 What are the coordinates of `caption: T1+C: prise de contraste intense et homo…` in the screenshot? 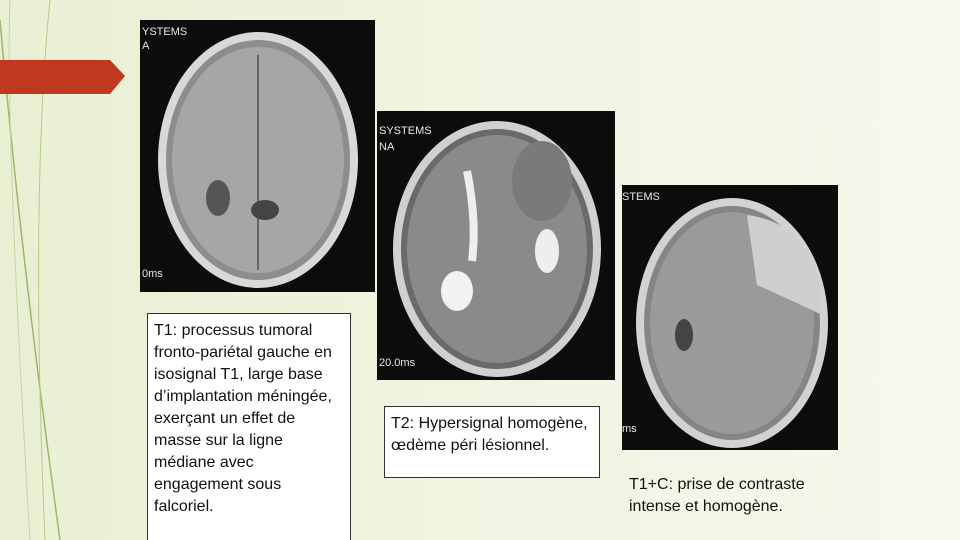 It's located at (717, 495).